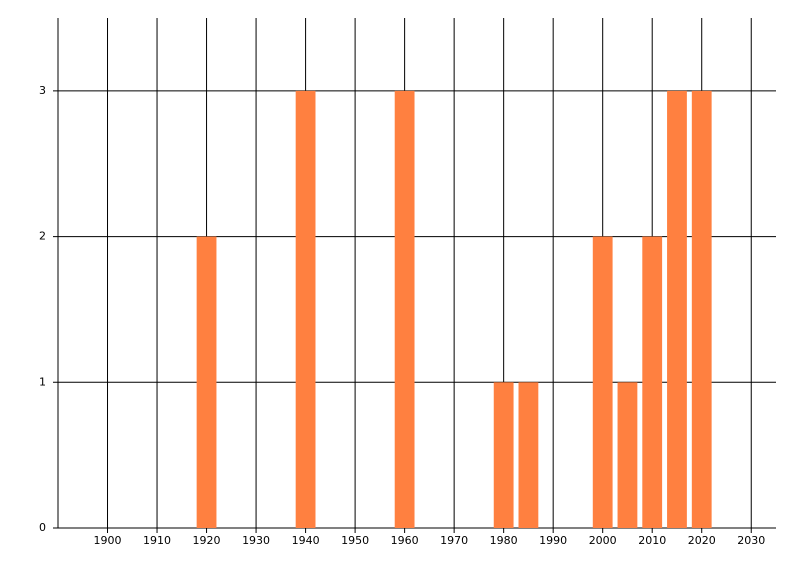  What do you see at coordinates (702, 540) in the screenshot?
I see `x-tick-label: 2020` at bounding box center [702, 540].